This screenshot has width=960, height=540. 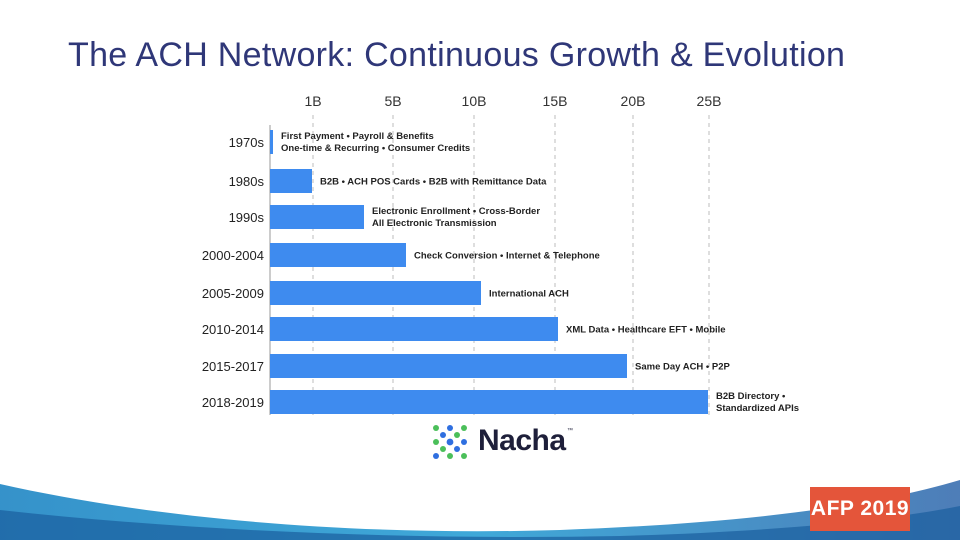 I want to click on x-tick-label: 15B, so click(x=555, y=101).